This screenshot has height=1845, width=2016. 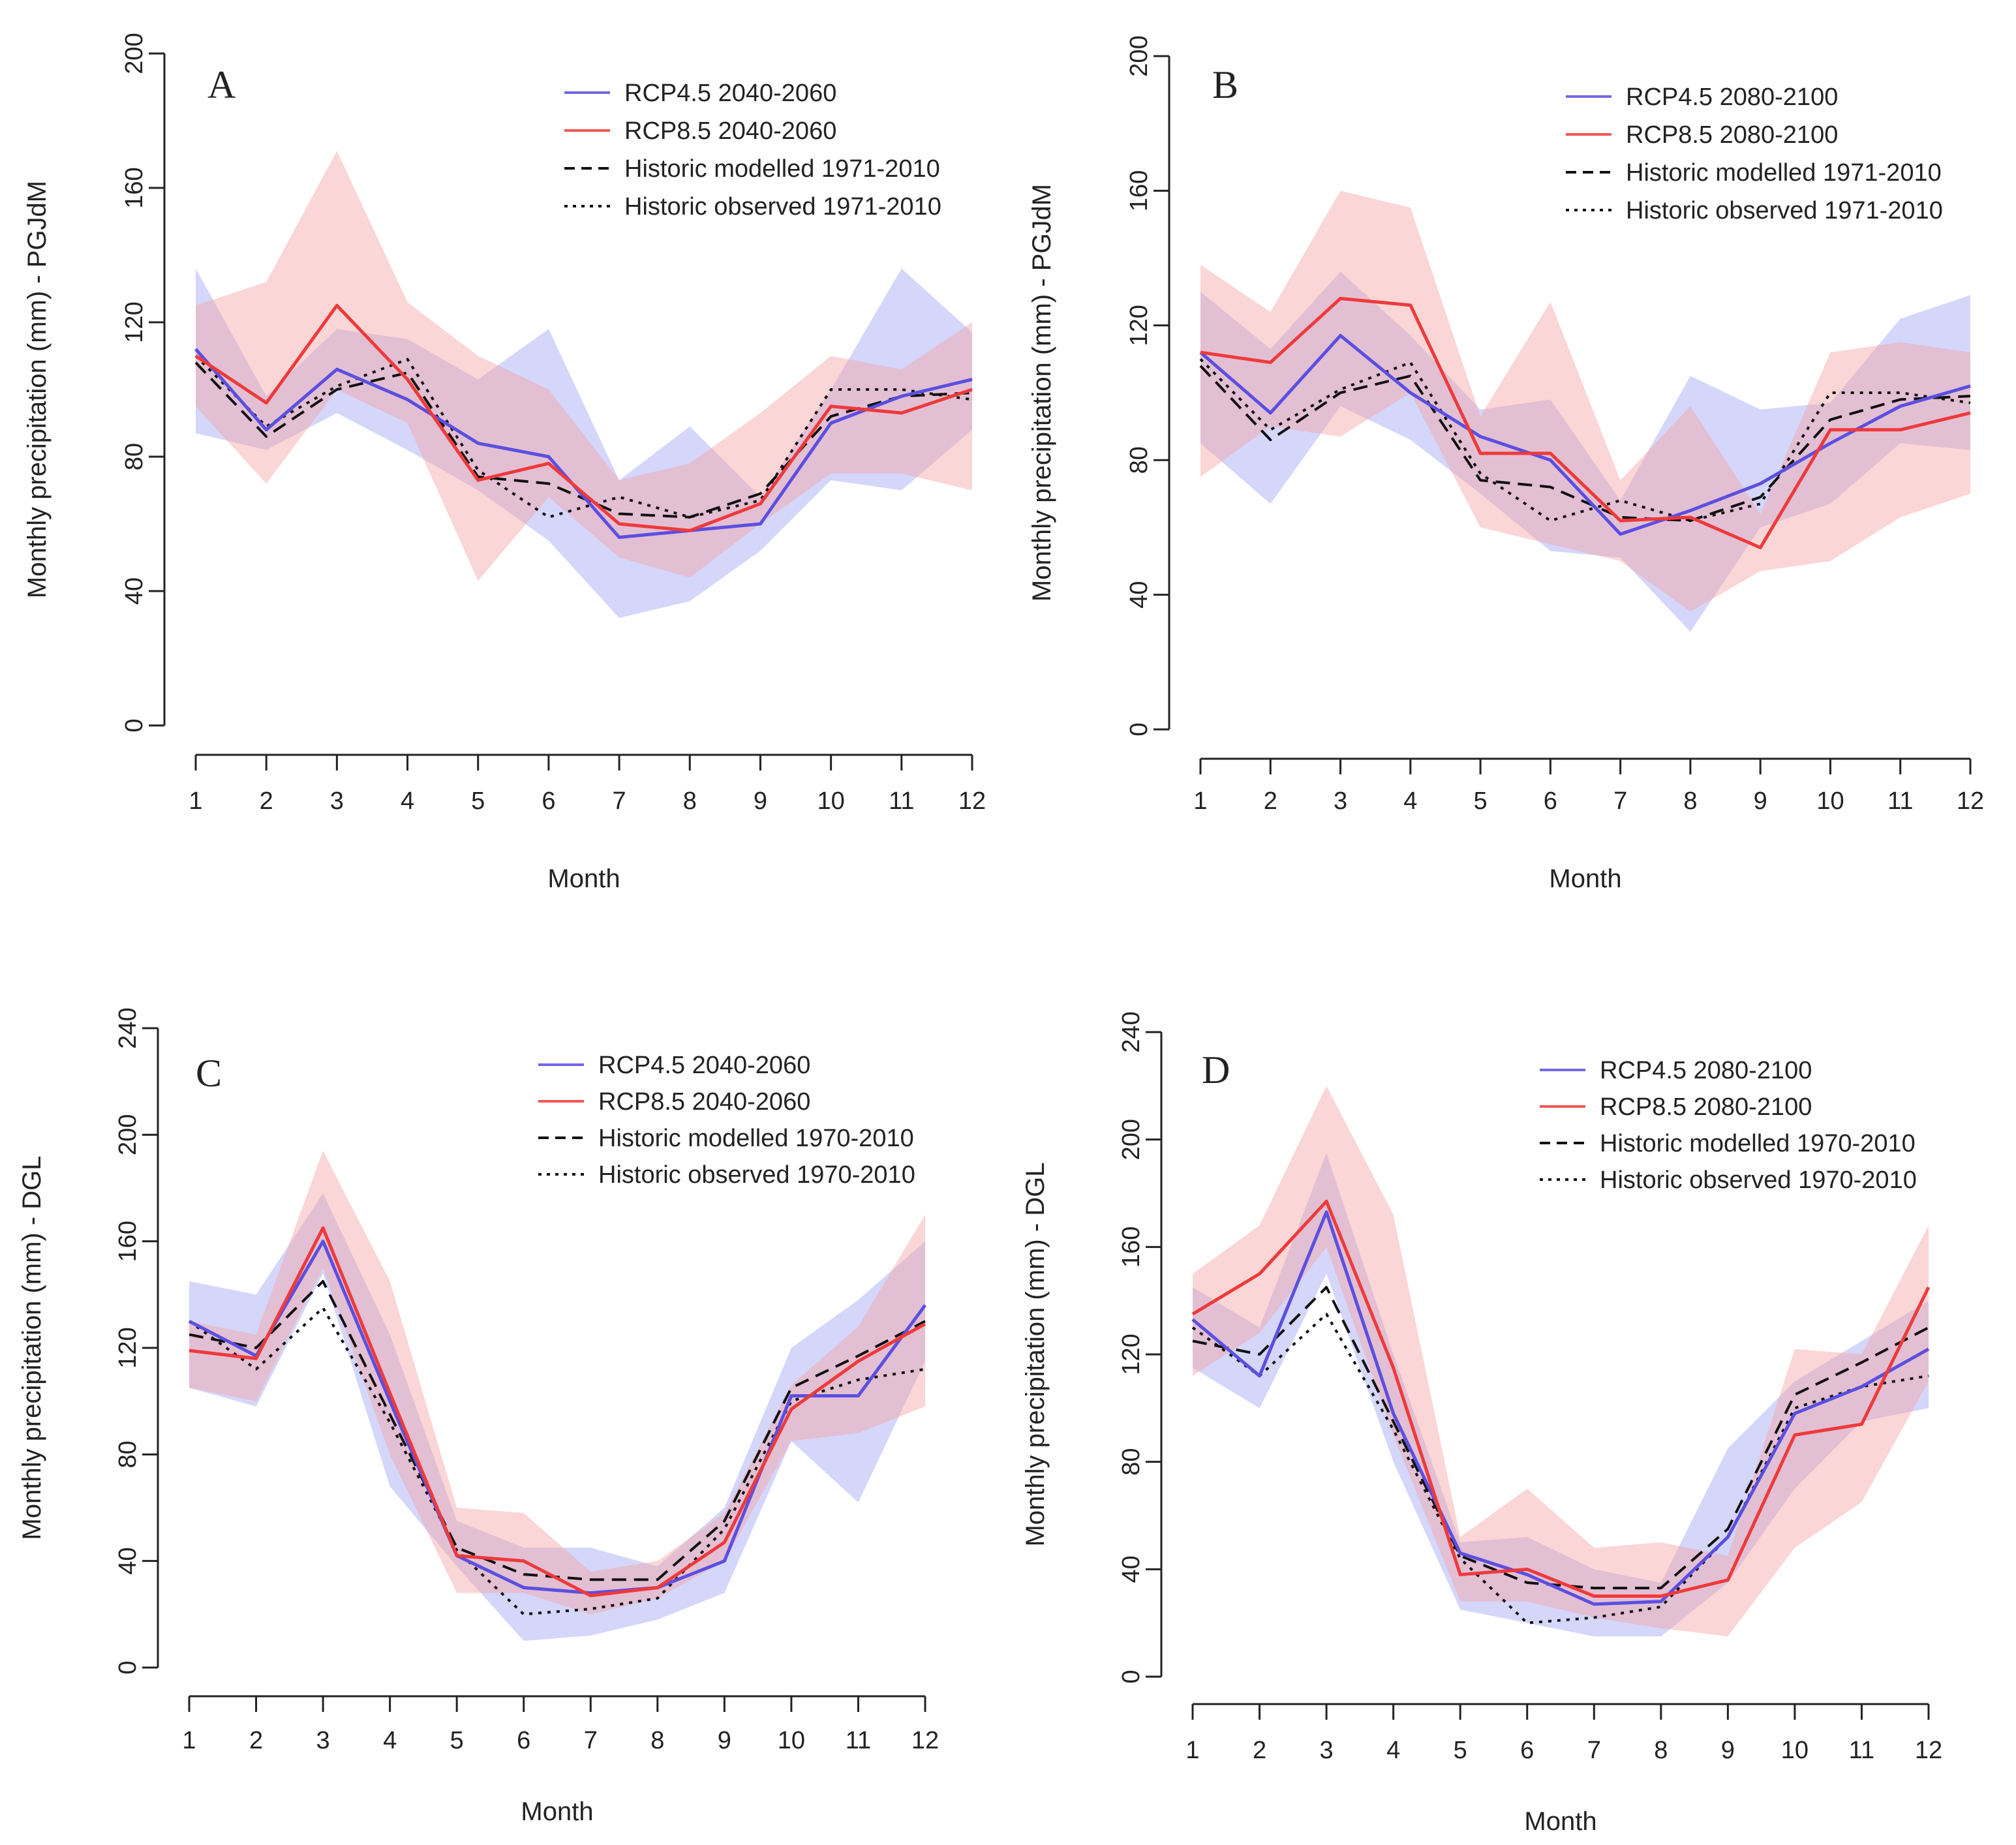 What do you see at coordinates (337, 801) in the screenshot?
I see `x-tick-label: 3` at bounding box center [337, 801].